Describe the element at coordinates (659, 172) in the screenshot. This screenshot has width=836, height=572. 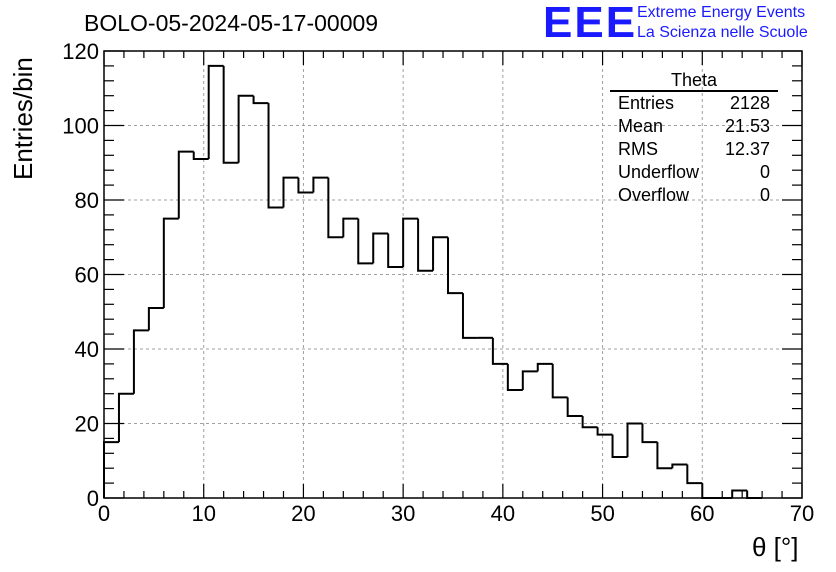
I see `stats-key: Underflow` at that location.